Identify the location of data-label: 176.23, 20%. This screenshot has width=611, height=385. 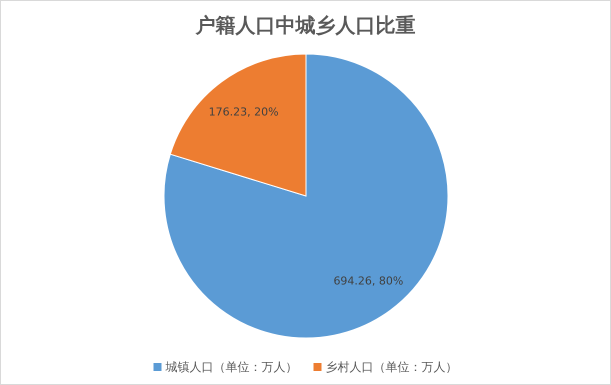
(243, 111).